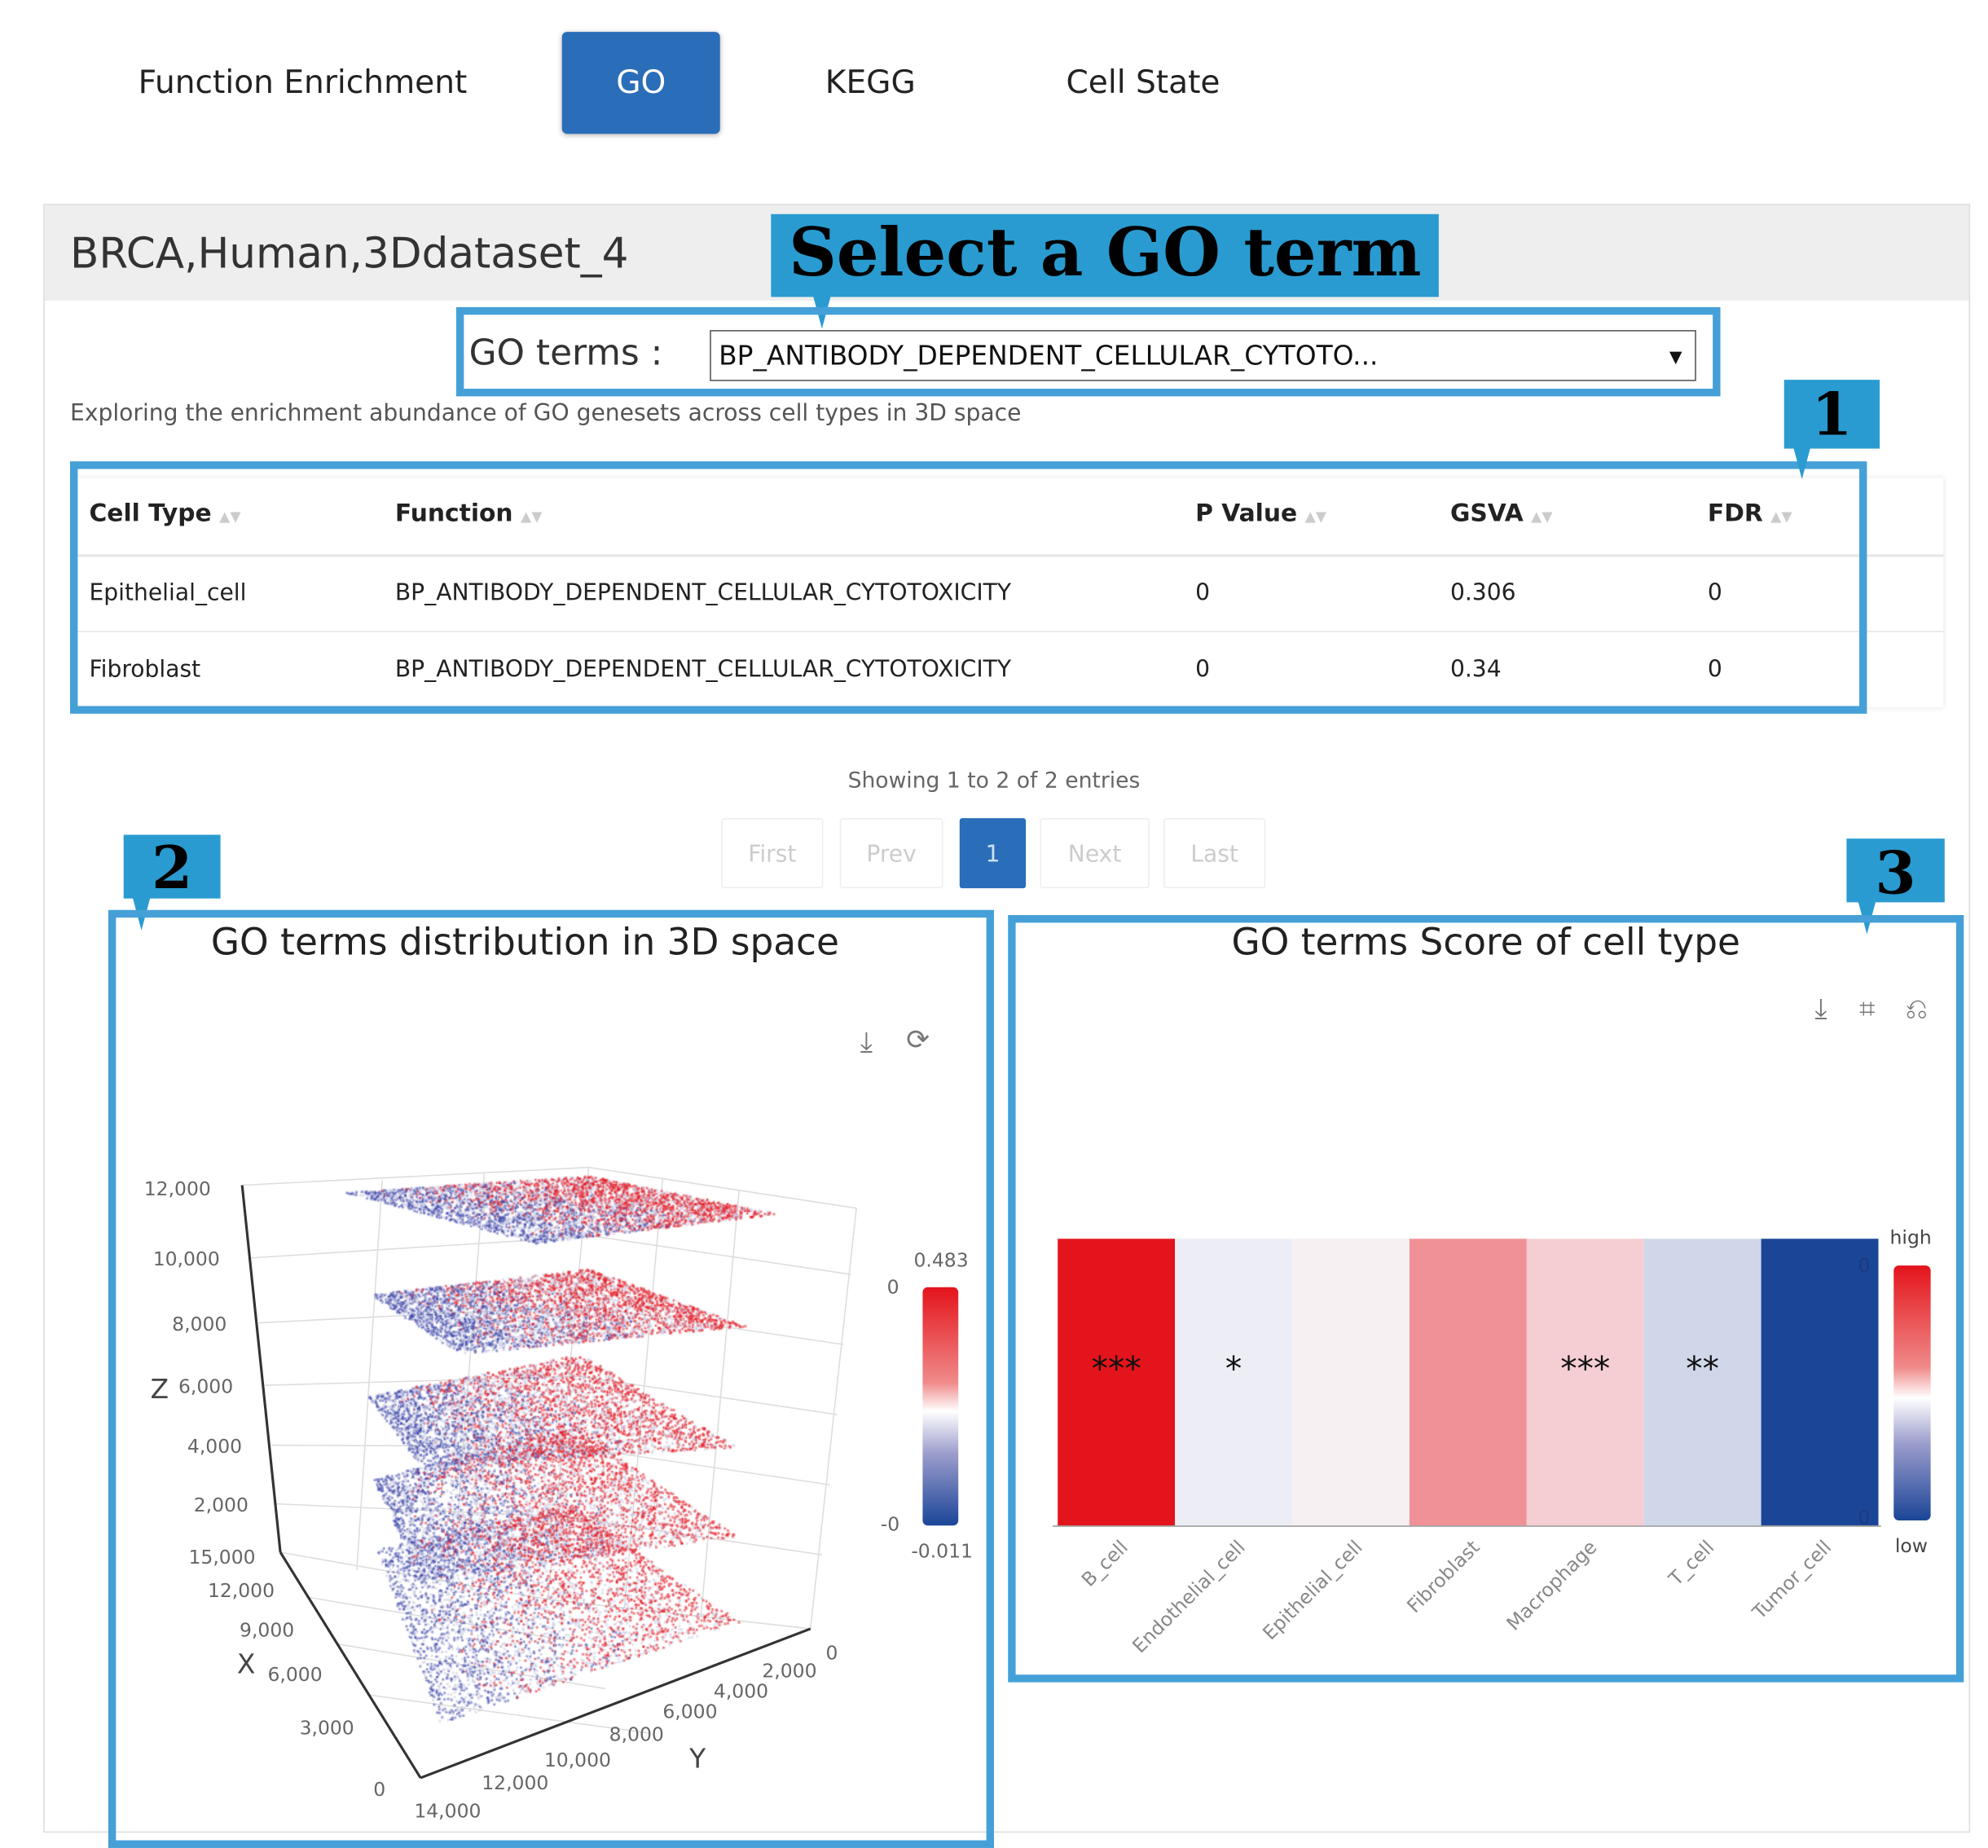 Image resolution: width=1988 pixels, height=1848 pixels. What do you see at coordinates (994, 781) in the screenshot?
I see `table-info: Showing 1 to 2 of 2 entries` at bounding box center [994, 781].